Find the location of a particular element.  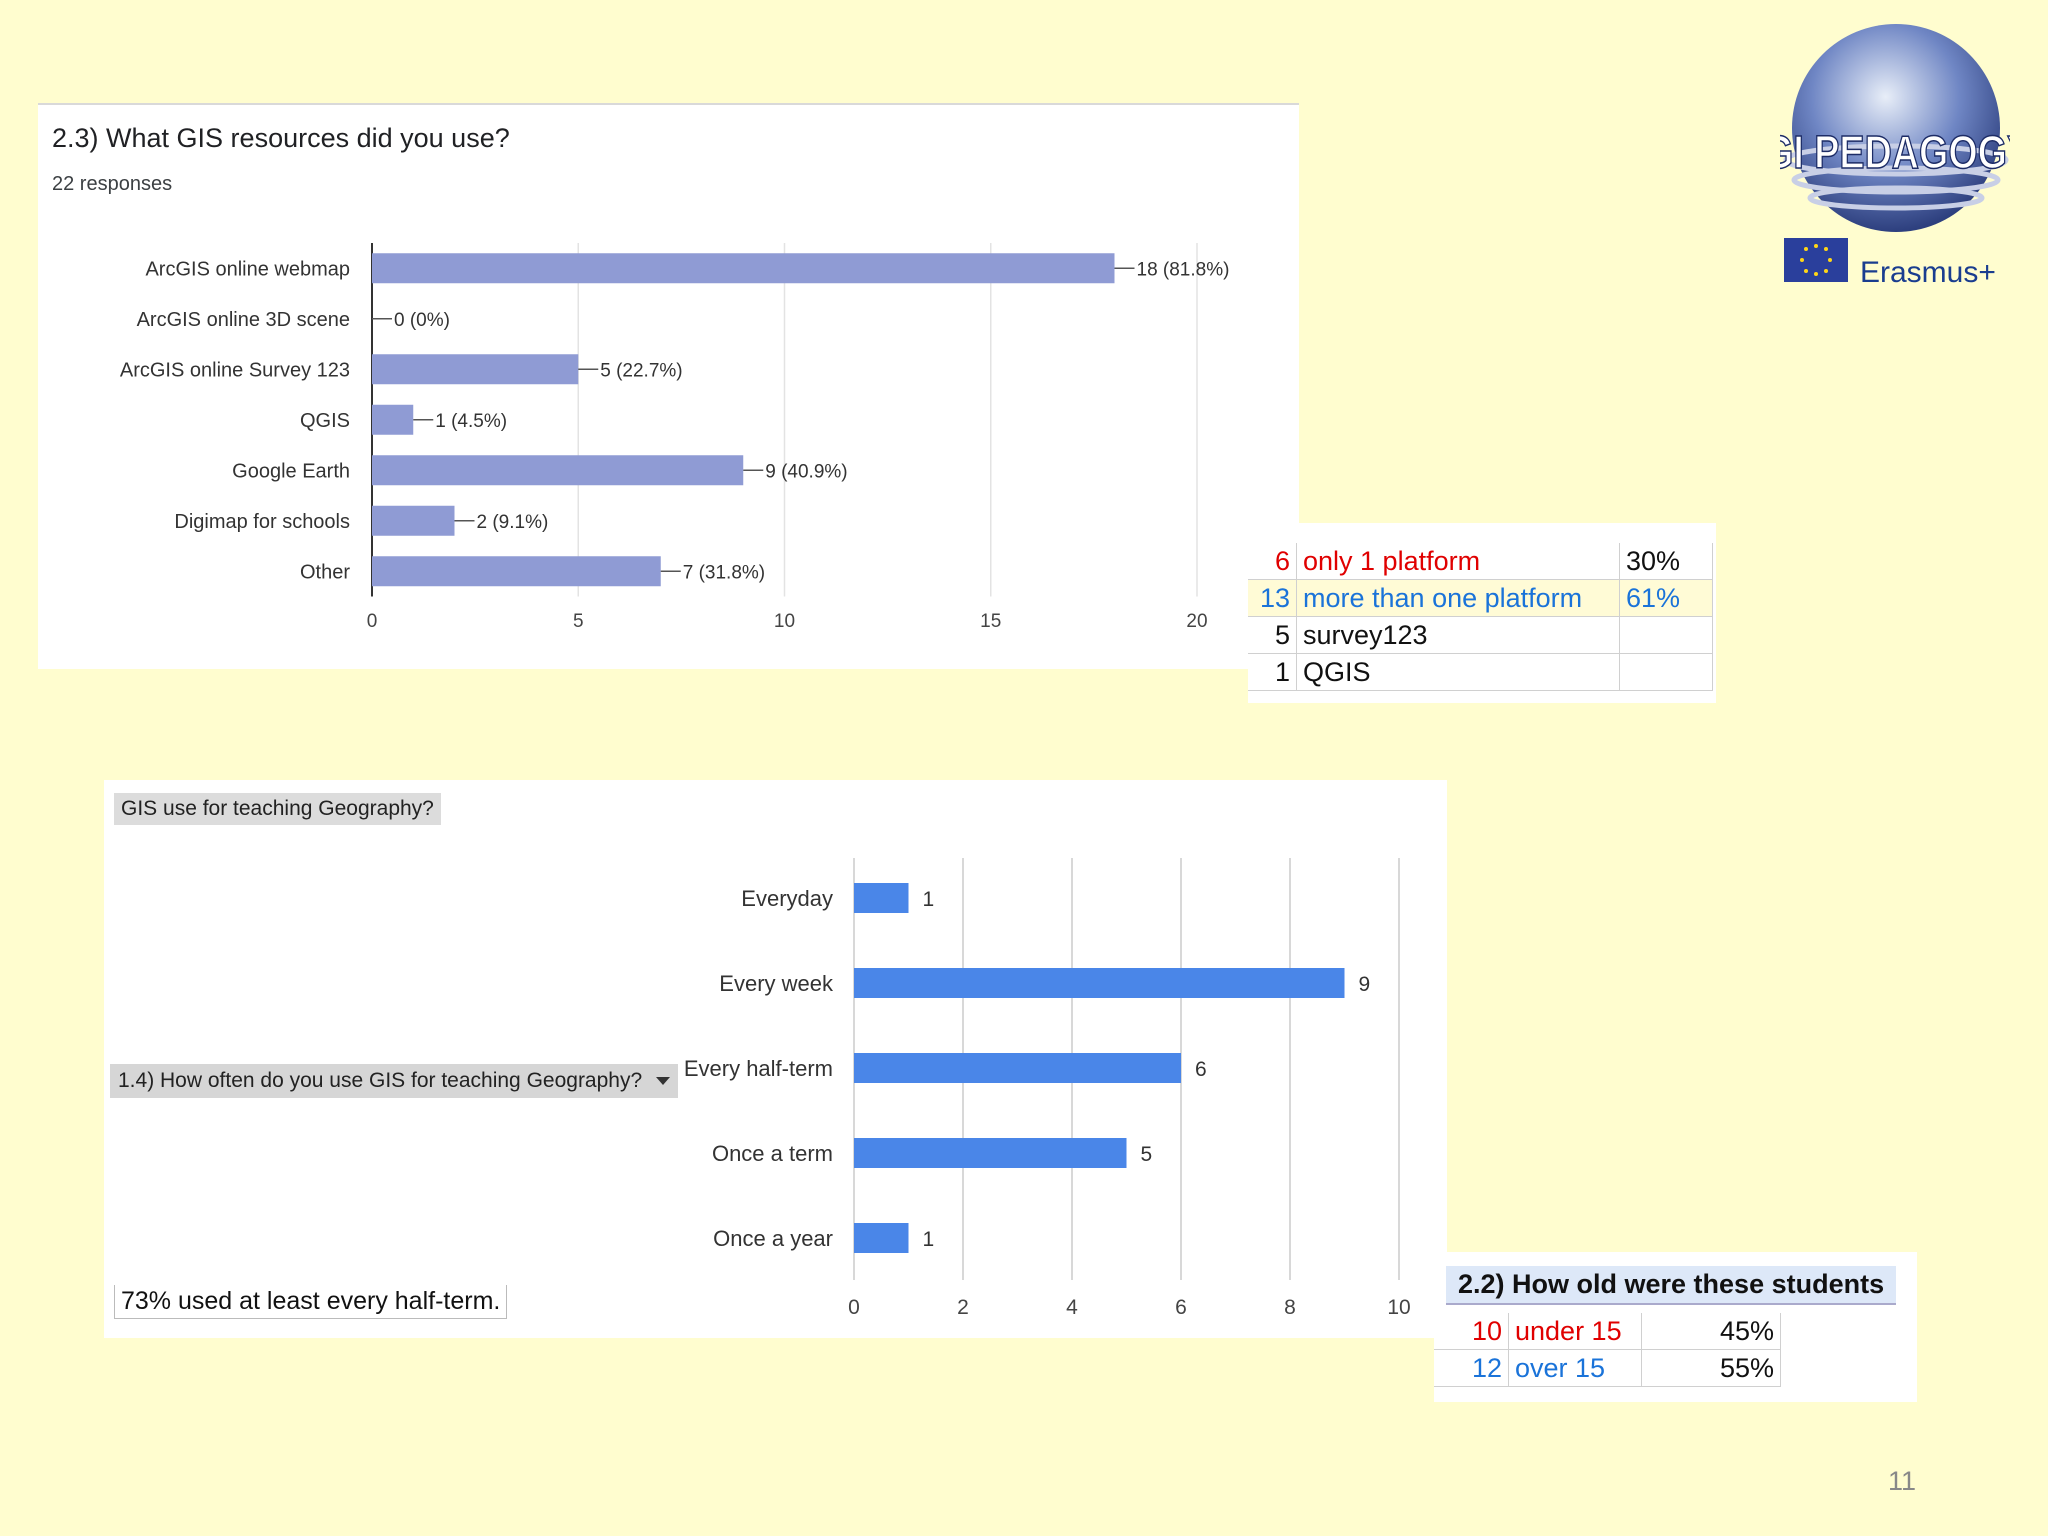

table-row: 5 survey123 is located at coordinates (1480, 635).